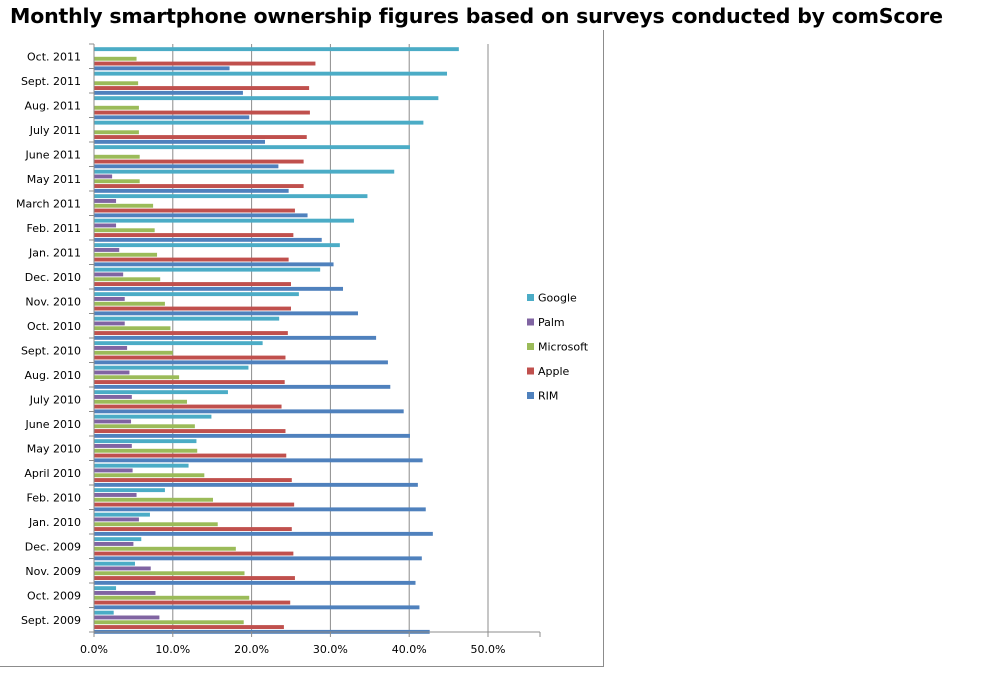 Image resolution: width=986 pixels, height=673 pixels. I want to click on x-tick-label: 30.0%, so click(330, 649).